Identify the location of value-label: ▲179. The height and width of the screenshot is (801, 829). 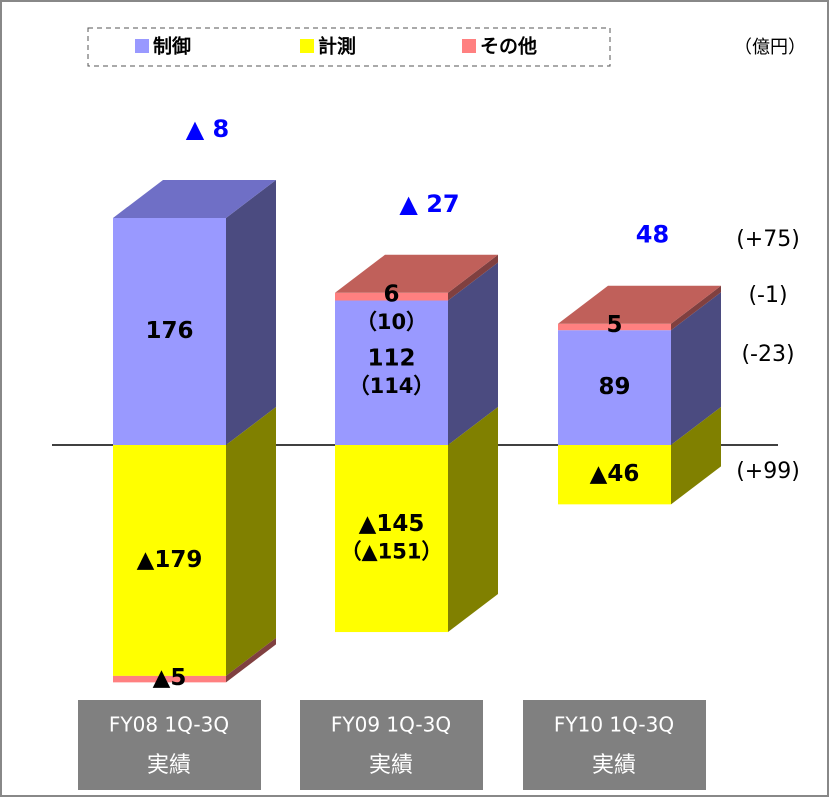
(170, 560).